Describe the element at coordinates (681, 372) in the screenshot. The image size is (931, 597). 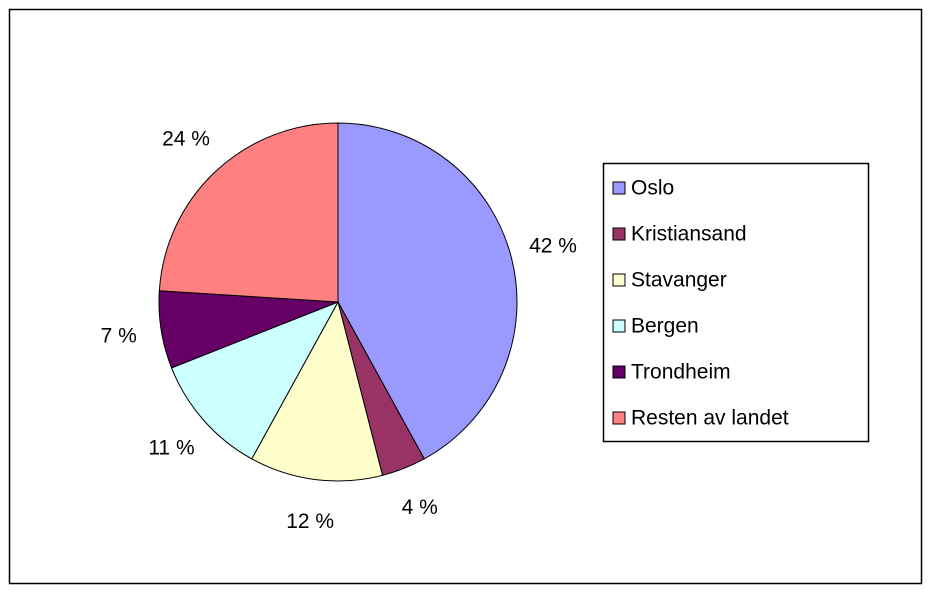
I see `legend-label: Trondheim` at that location.